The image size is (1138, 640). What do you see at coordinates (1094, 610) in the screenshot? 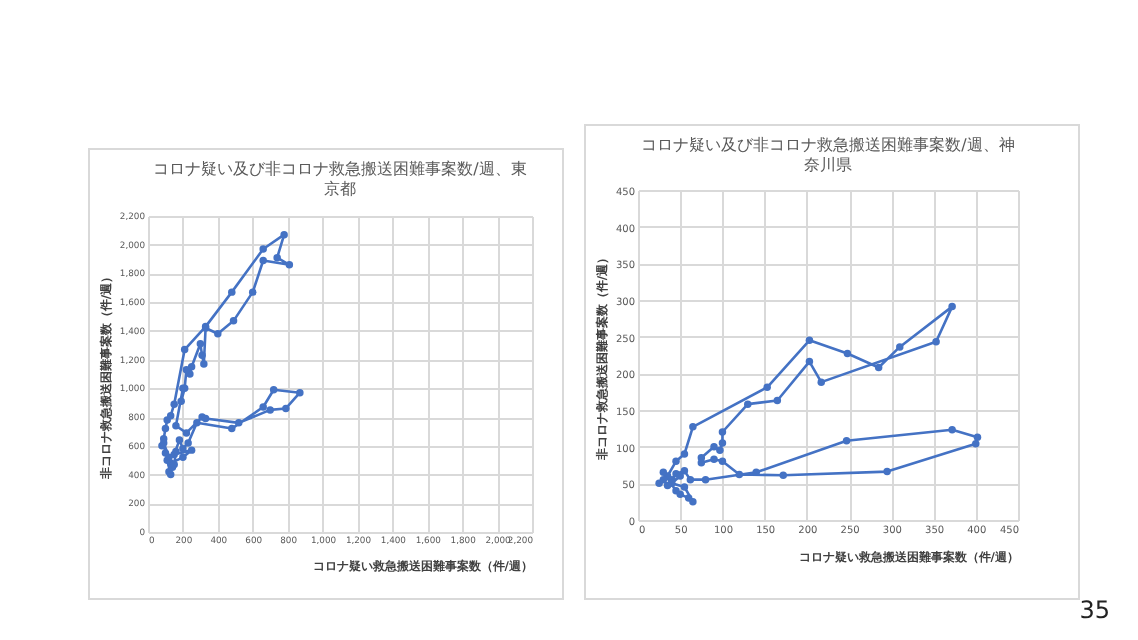
I see `text: 35` at bounding box center [1094, 610].